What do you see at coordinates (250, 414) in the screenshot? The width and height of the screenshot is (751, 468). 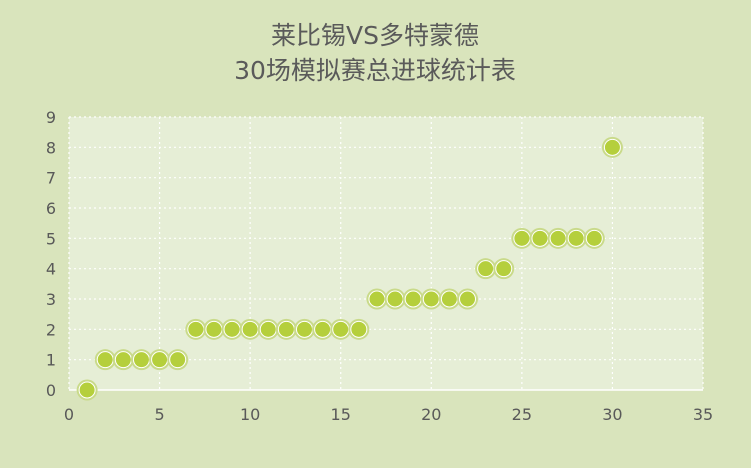 I see `x-tick-label: 10` at bounding box center [250, 414].